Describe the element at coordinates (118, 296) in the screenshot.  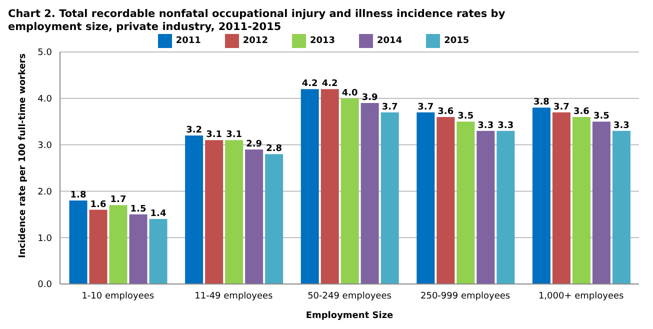
I see `x-tick-label: 1-10 employees` at that location.